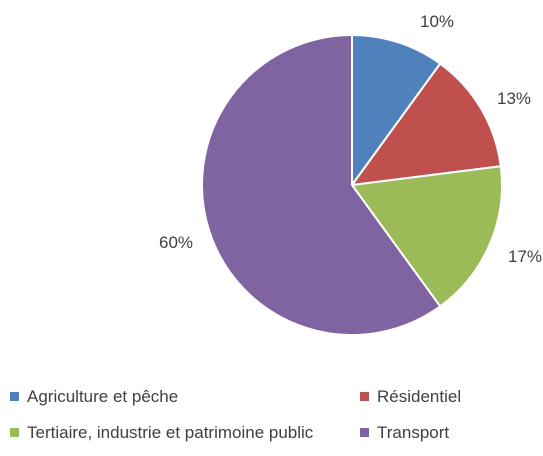  Describe the element at coordinates (514, 98) in the screenshot. I see `data-label-residentiel: 13%` at that location.